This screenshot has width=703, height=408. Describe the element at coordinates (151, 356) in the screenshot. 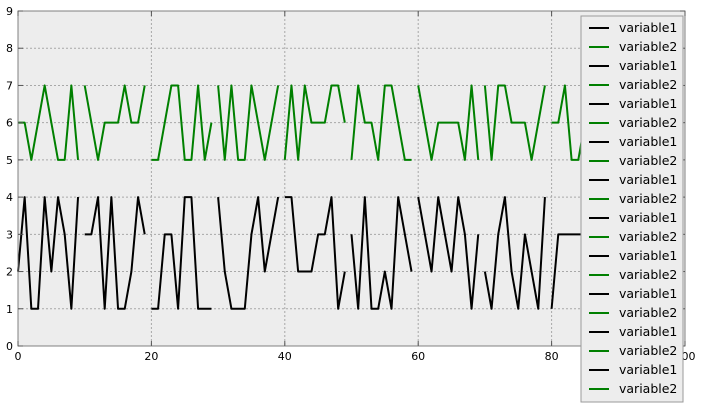

I see `x-tick-label: 20` at that location.